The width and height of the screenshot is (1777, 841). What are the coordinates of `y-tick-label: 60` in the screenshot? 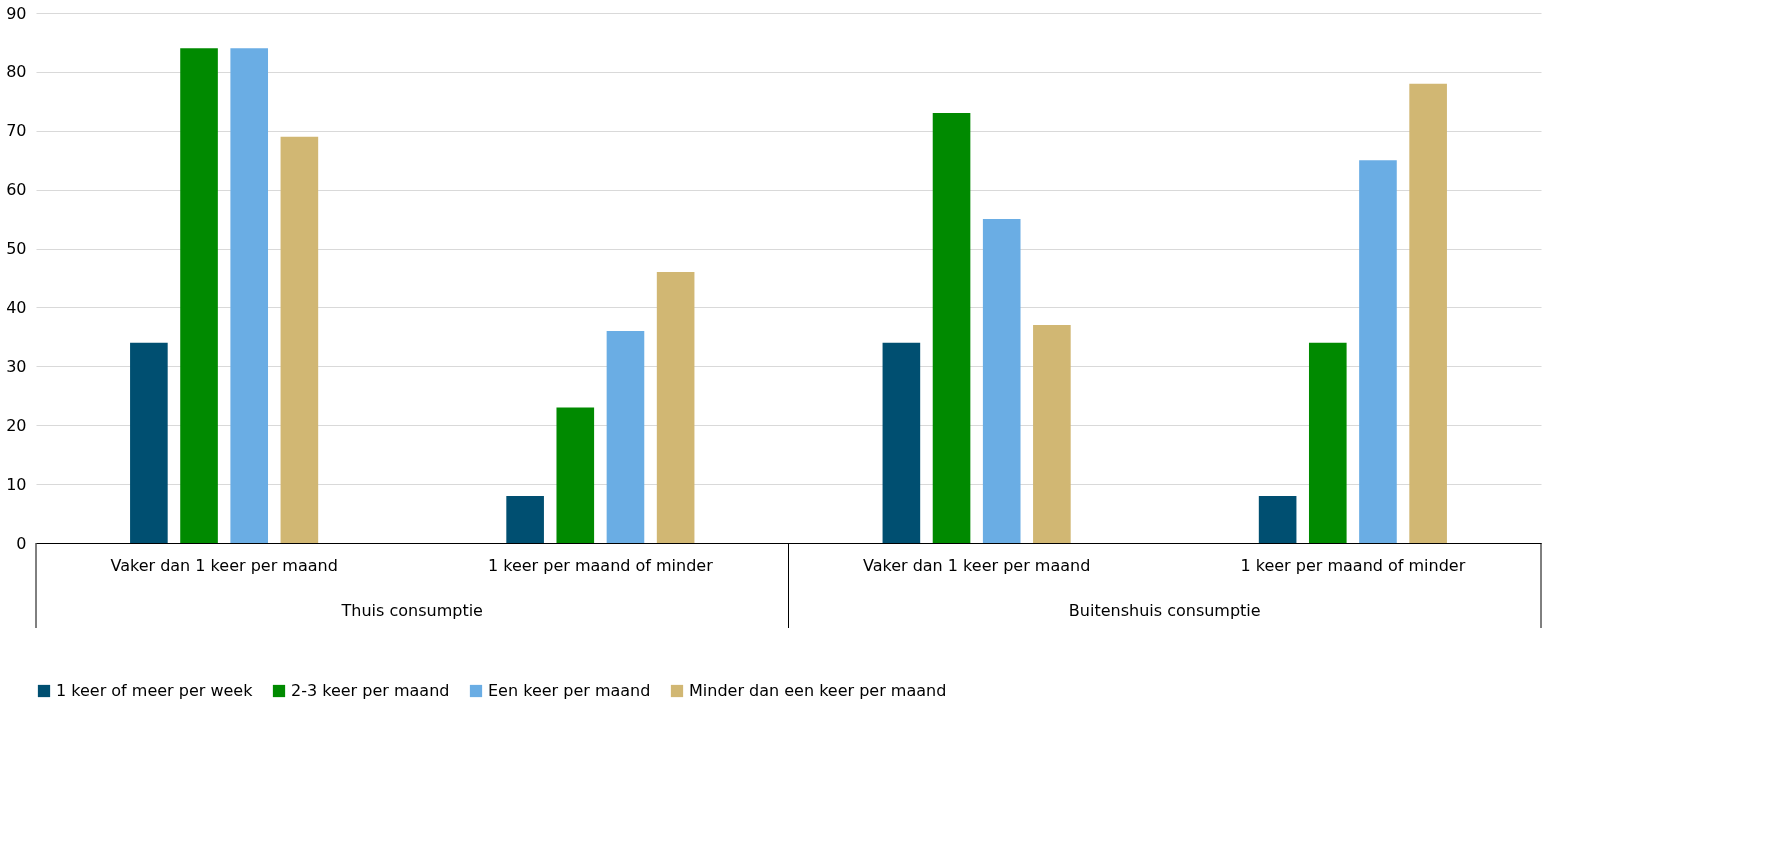 It's located at (16, 190).